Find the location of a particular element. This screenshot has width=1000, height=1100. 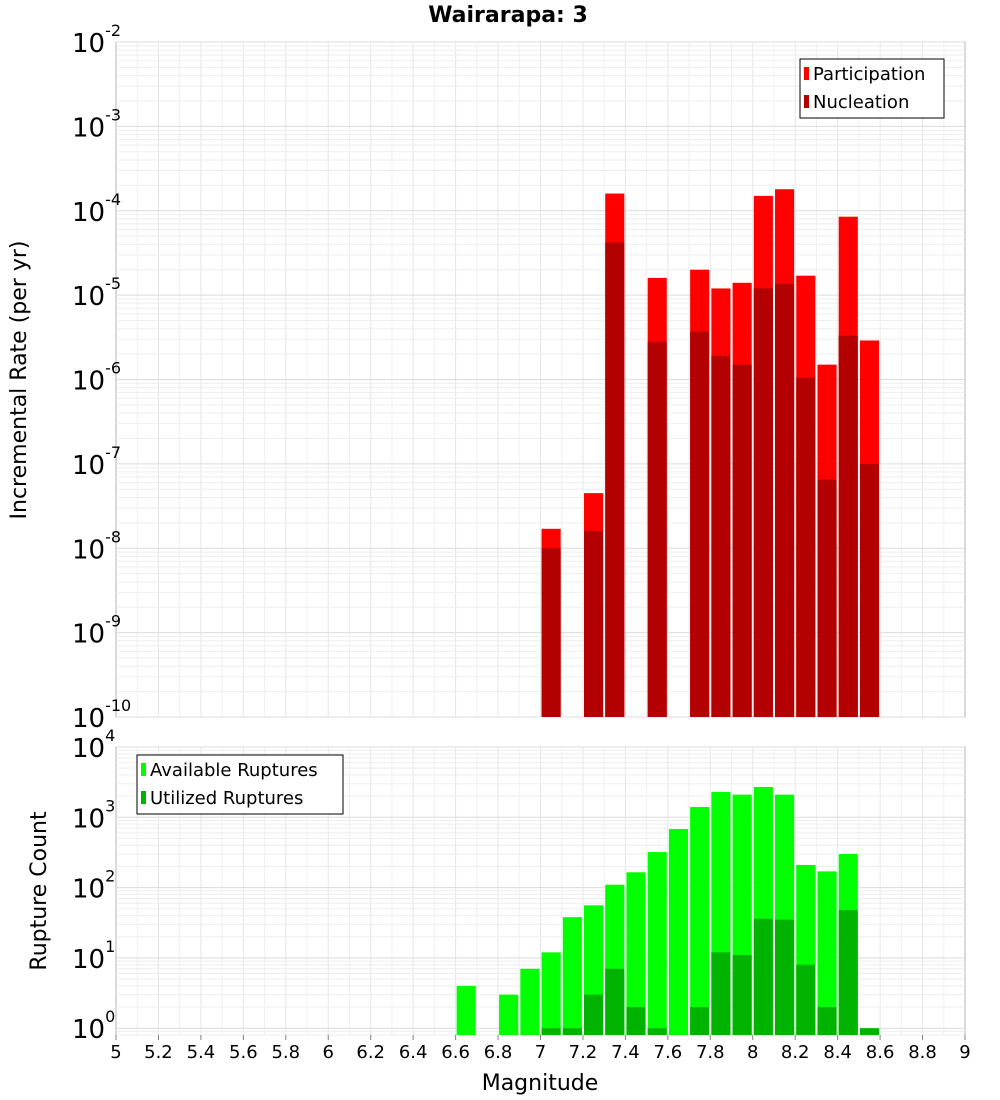

x-tick-label: 8.2 is located at coordinates (795, 1052).